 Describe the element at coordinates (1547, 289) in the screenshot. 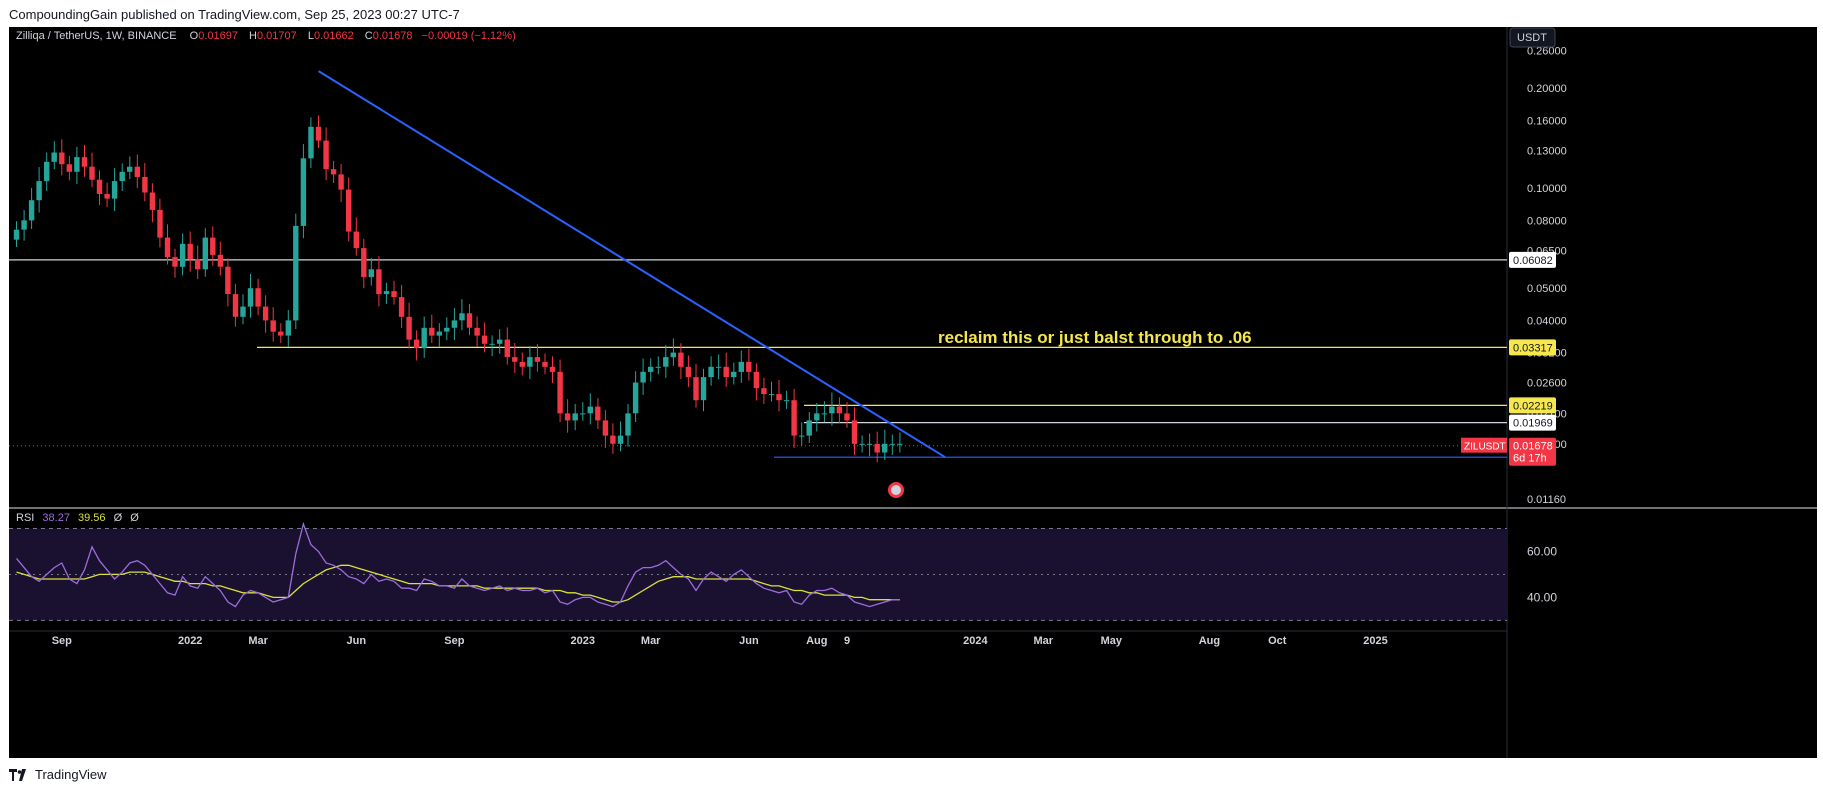

I see `price-tick-label: 0.05000` at that location.